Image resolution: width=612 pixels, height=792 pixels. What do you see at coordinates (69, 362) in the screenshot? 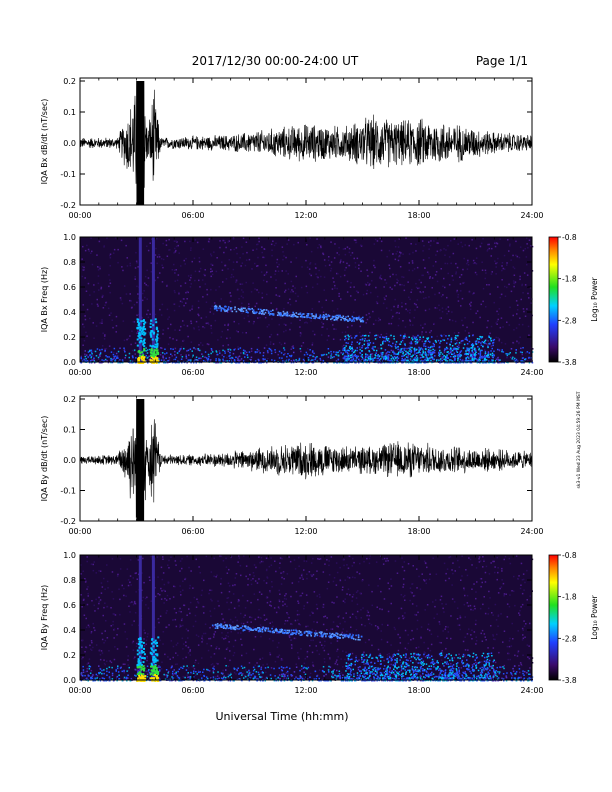
I see `y-tick-label: 0.0` at bounding box center [69, 362].